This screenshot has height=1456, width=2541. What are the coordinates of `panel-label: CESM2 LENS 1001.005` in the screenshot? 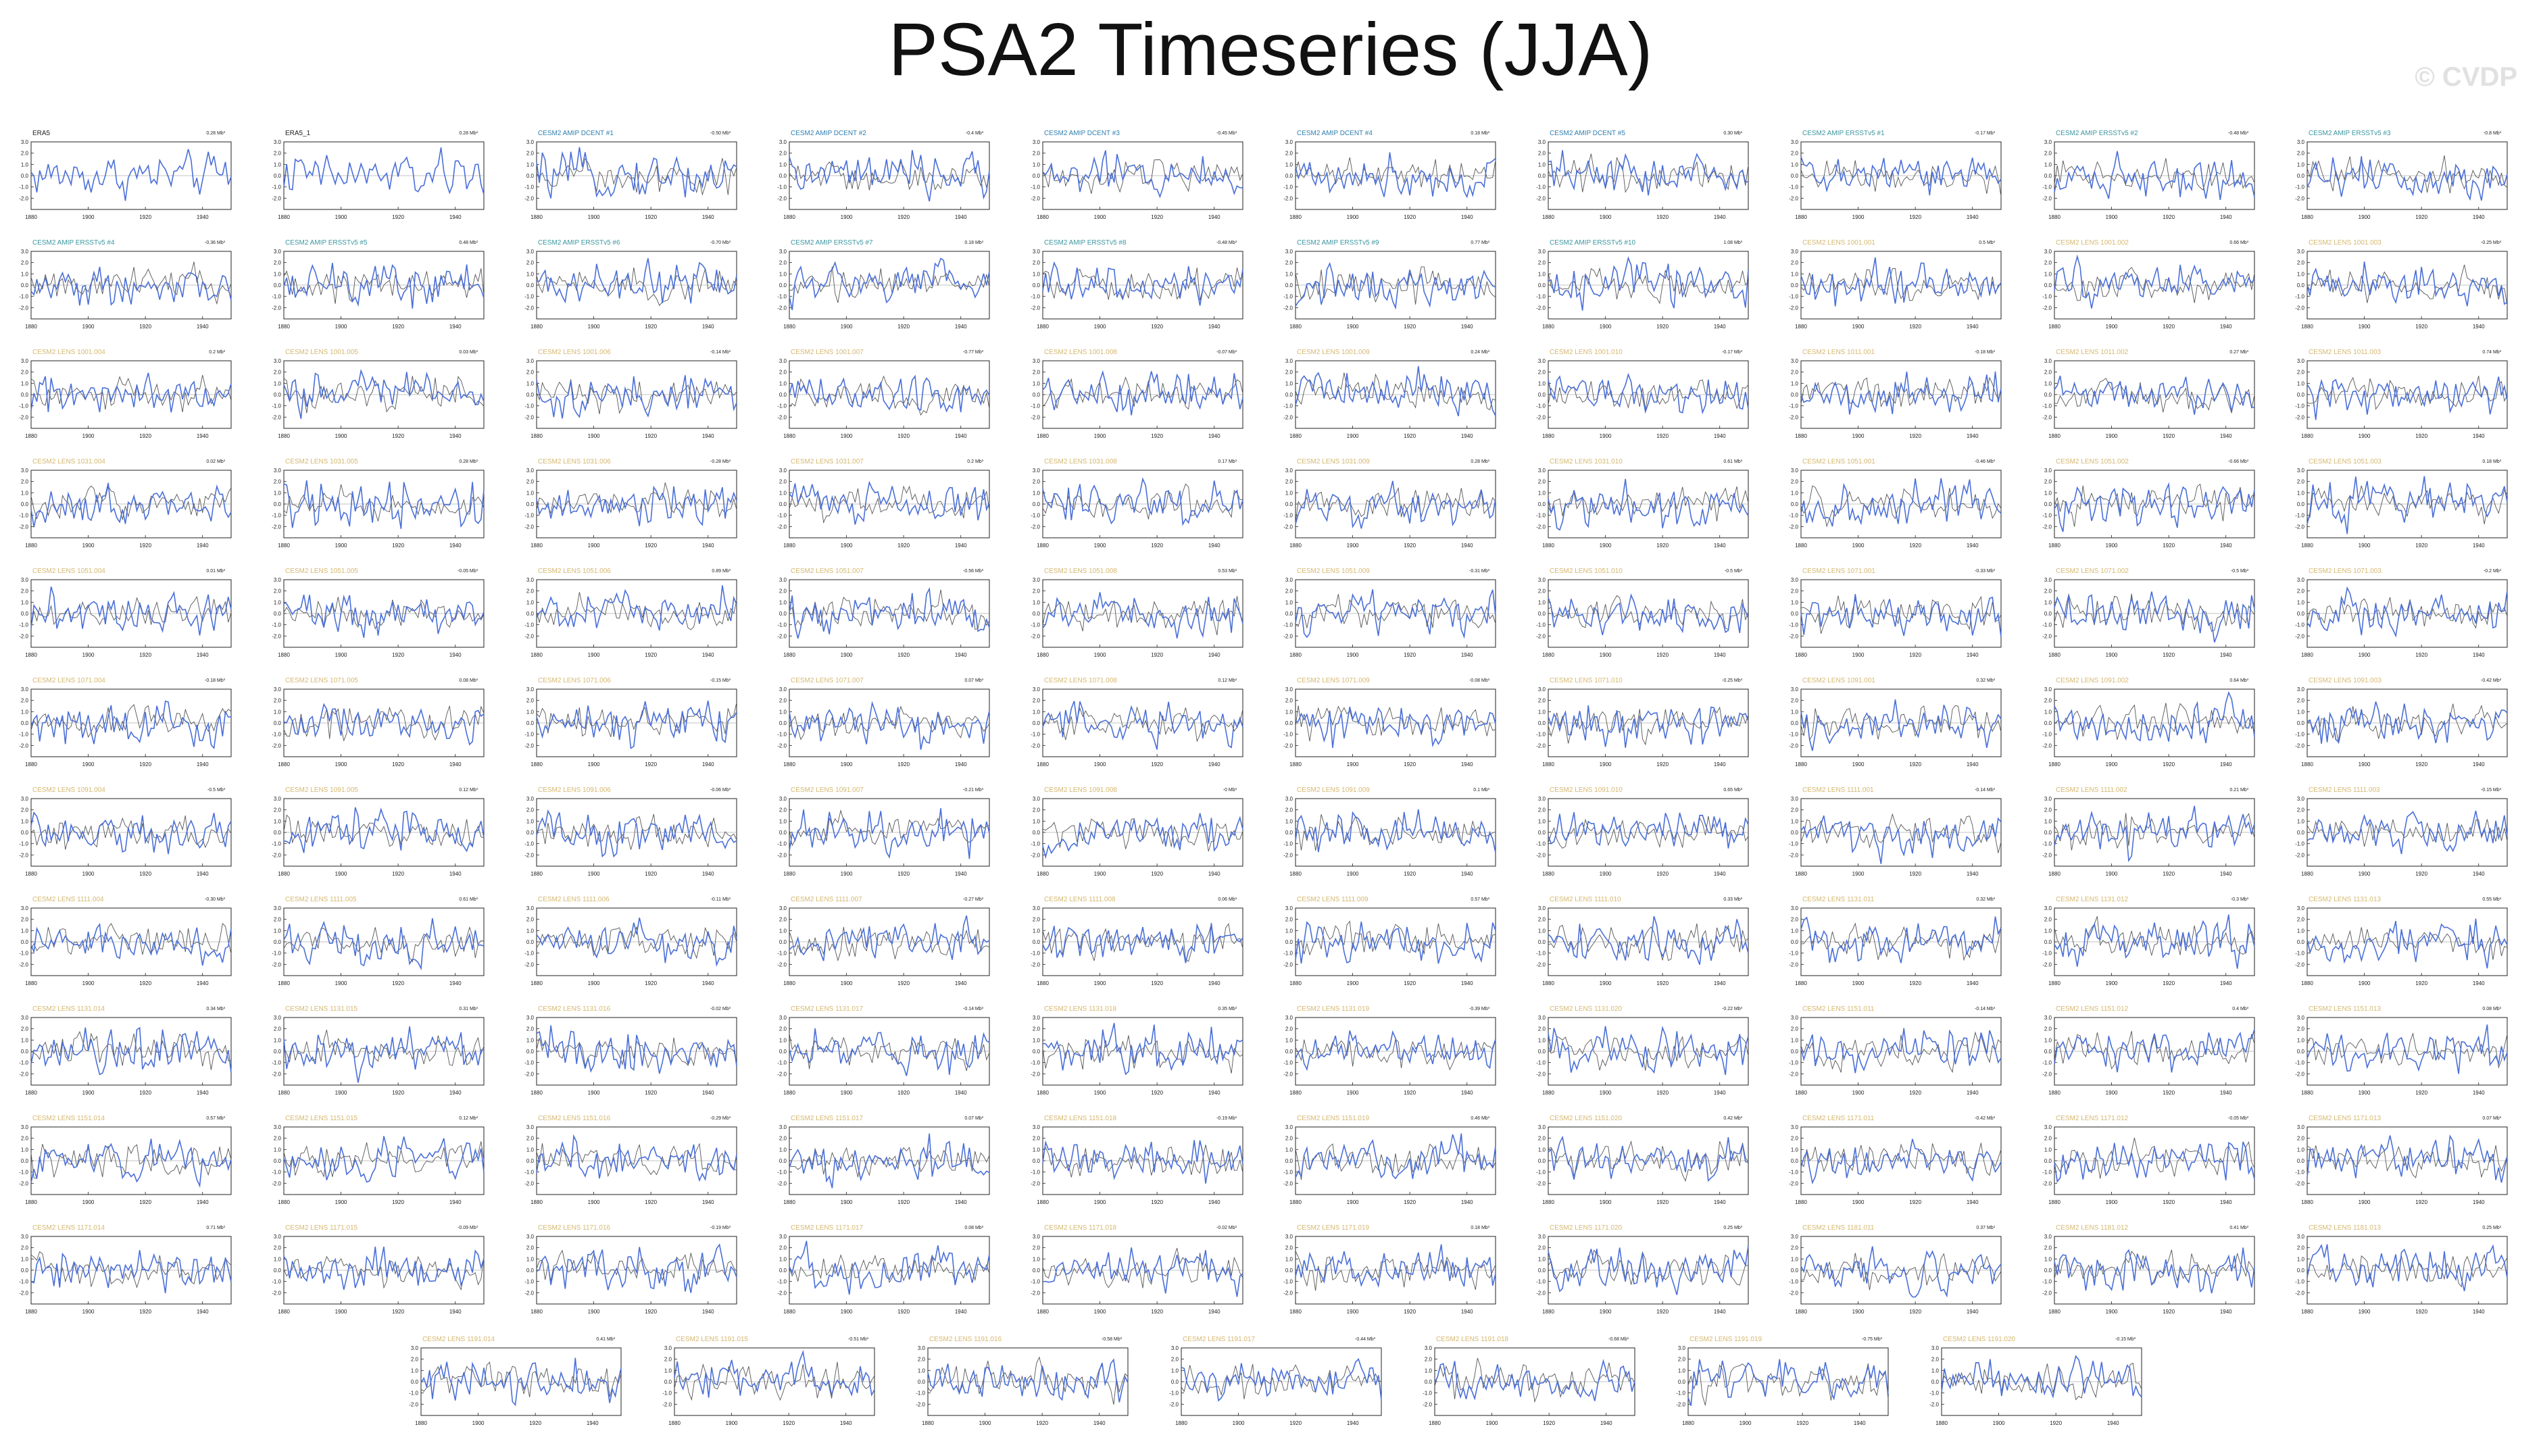 It's located at (321, 352).